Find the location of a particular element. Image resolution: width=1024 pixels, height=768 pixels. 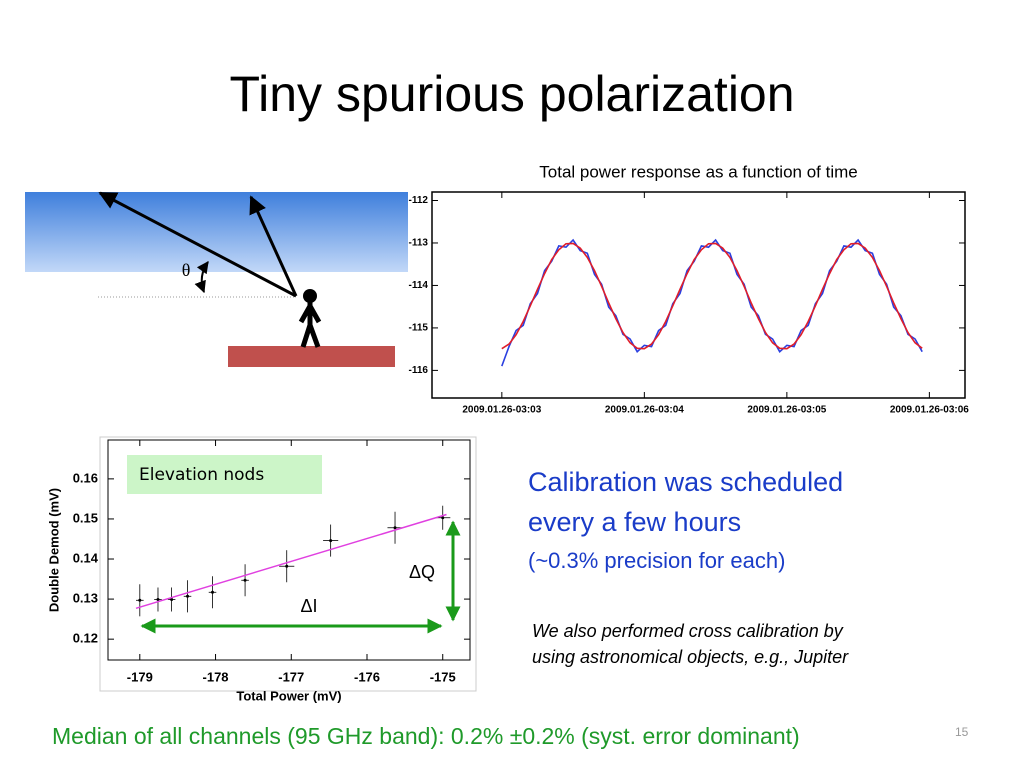

y-tick-label: -116 is located at coordinates (419, 370).